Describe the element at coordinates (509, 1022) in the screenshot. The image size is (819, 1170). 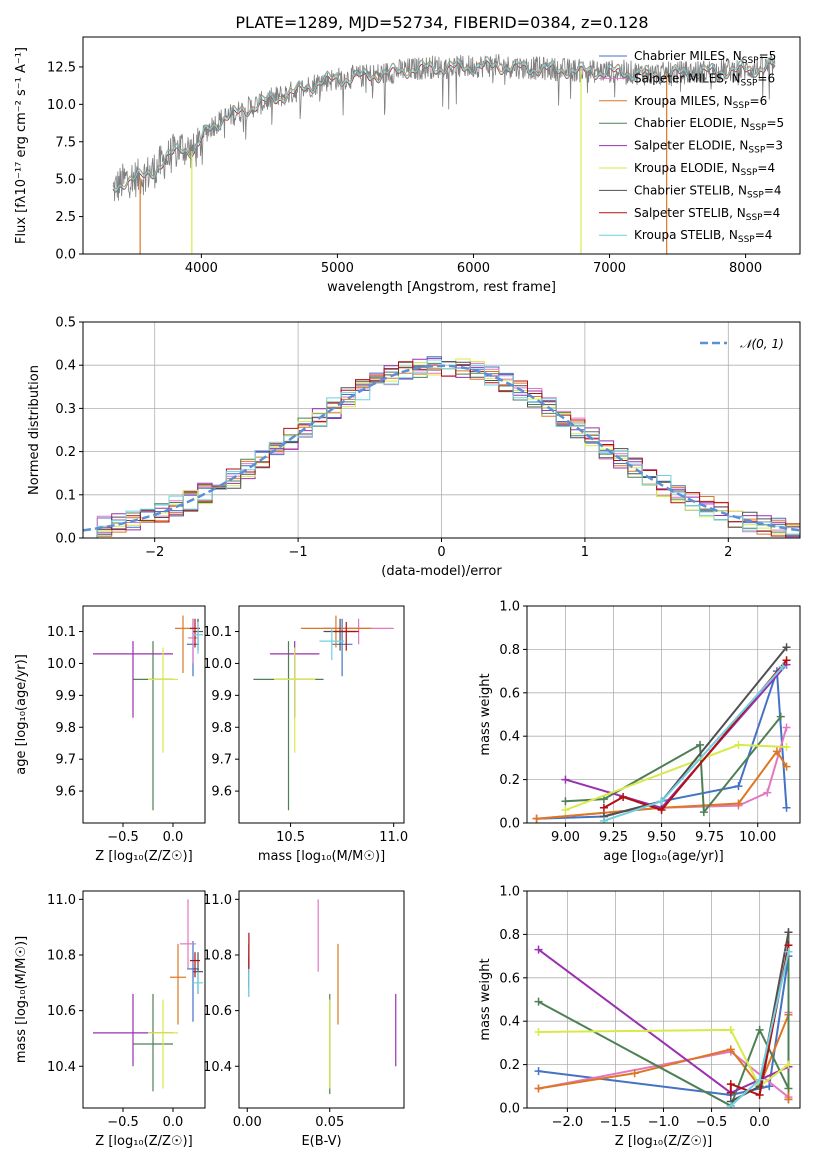
I see `y-tick-label: 0.4` at that location.